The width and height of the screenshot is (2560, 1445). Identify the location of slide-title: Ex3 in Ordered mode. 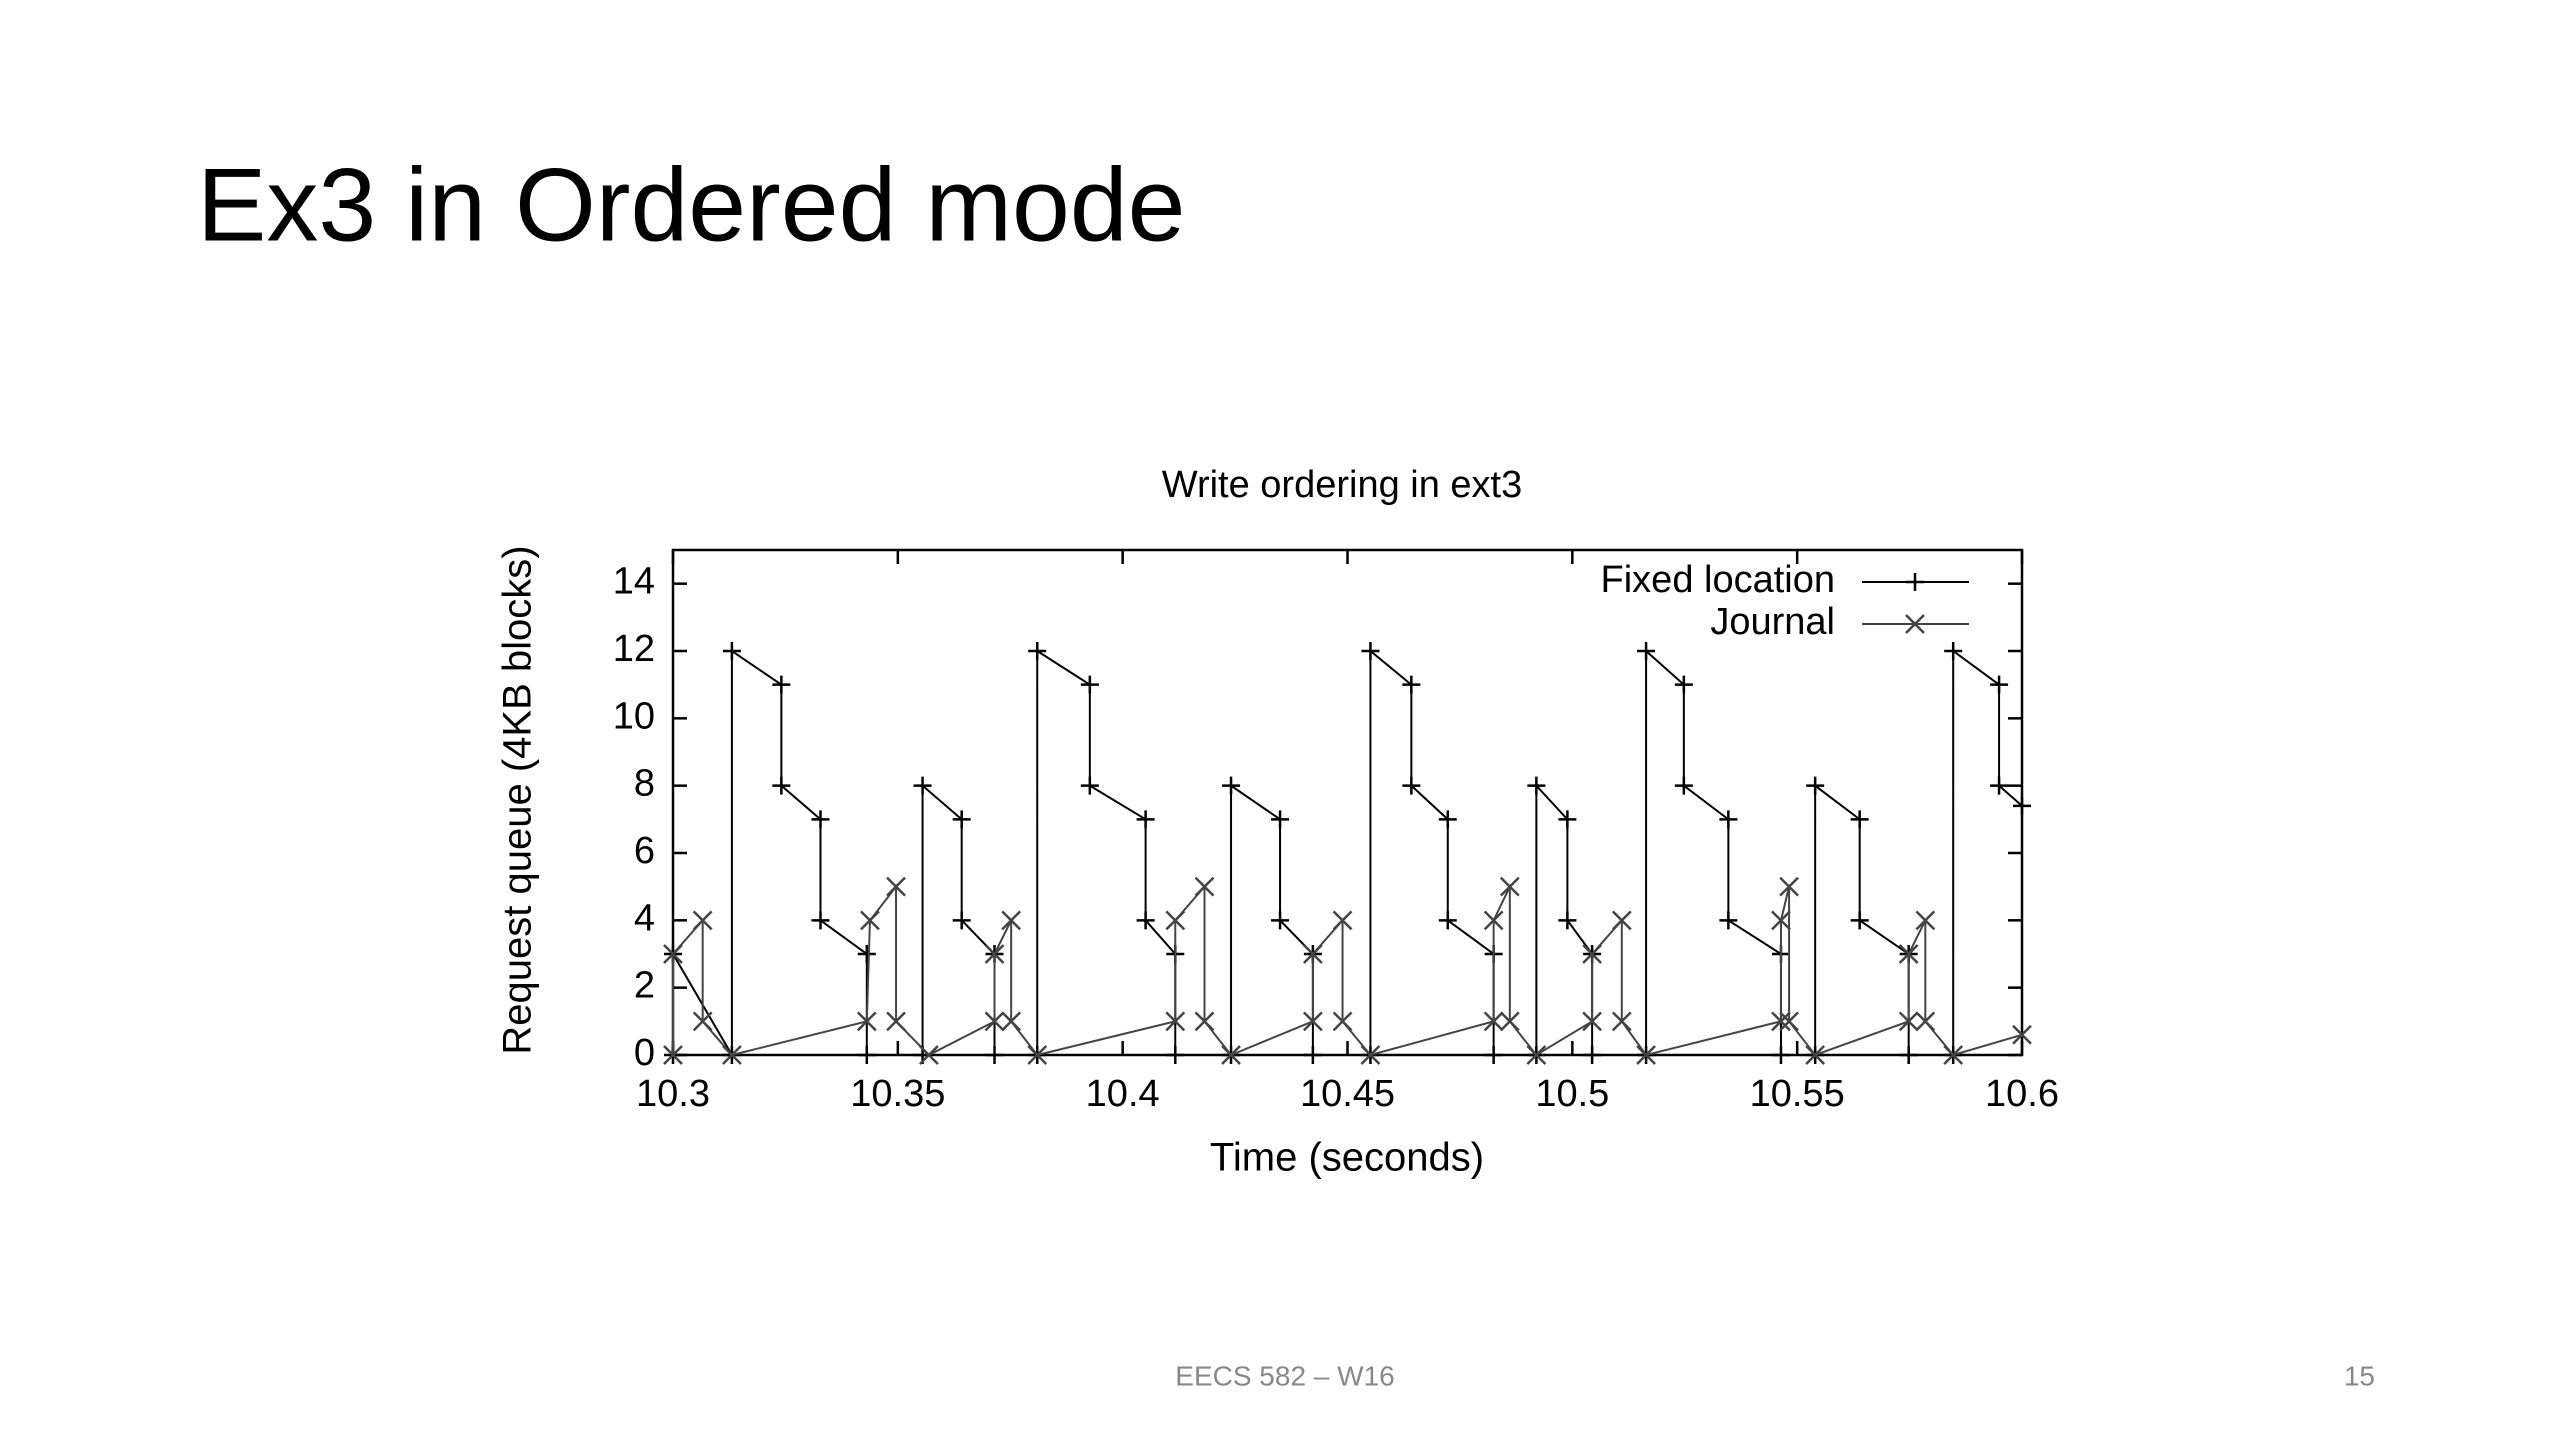
(691, 205).